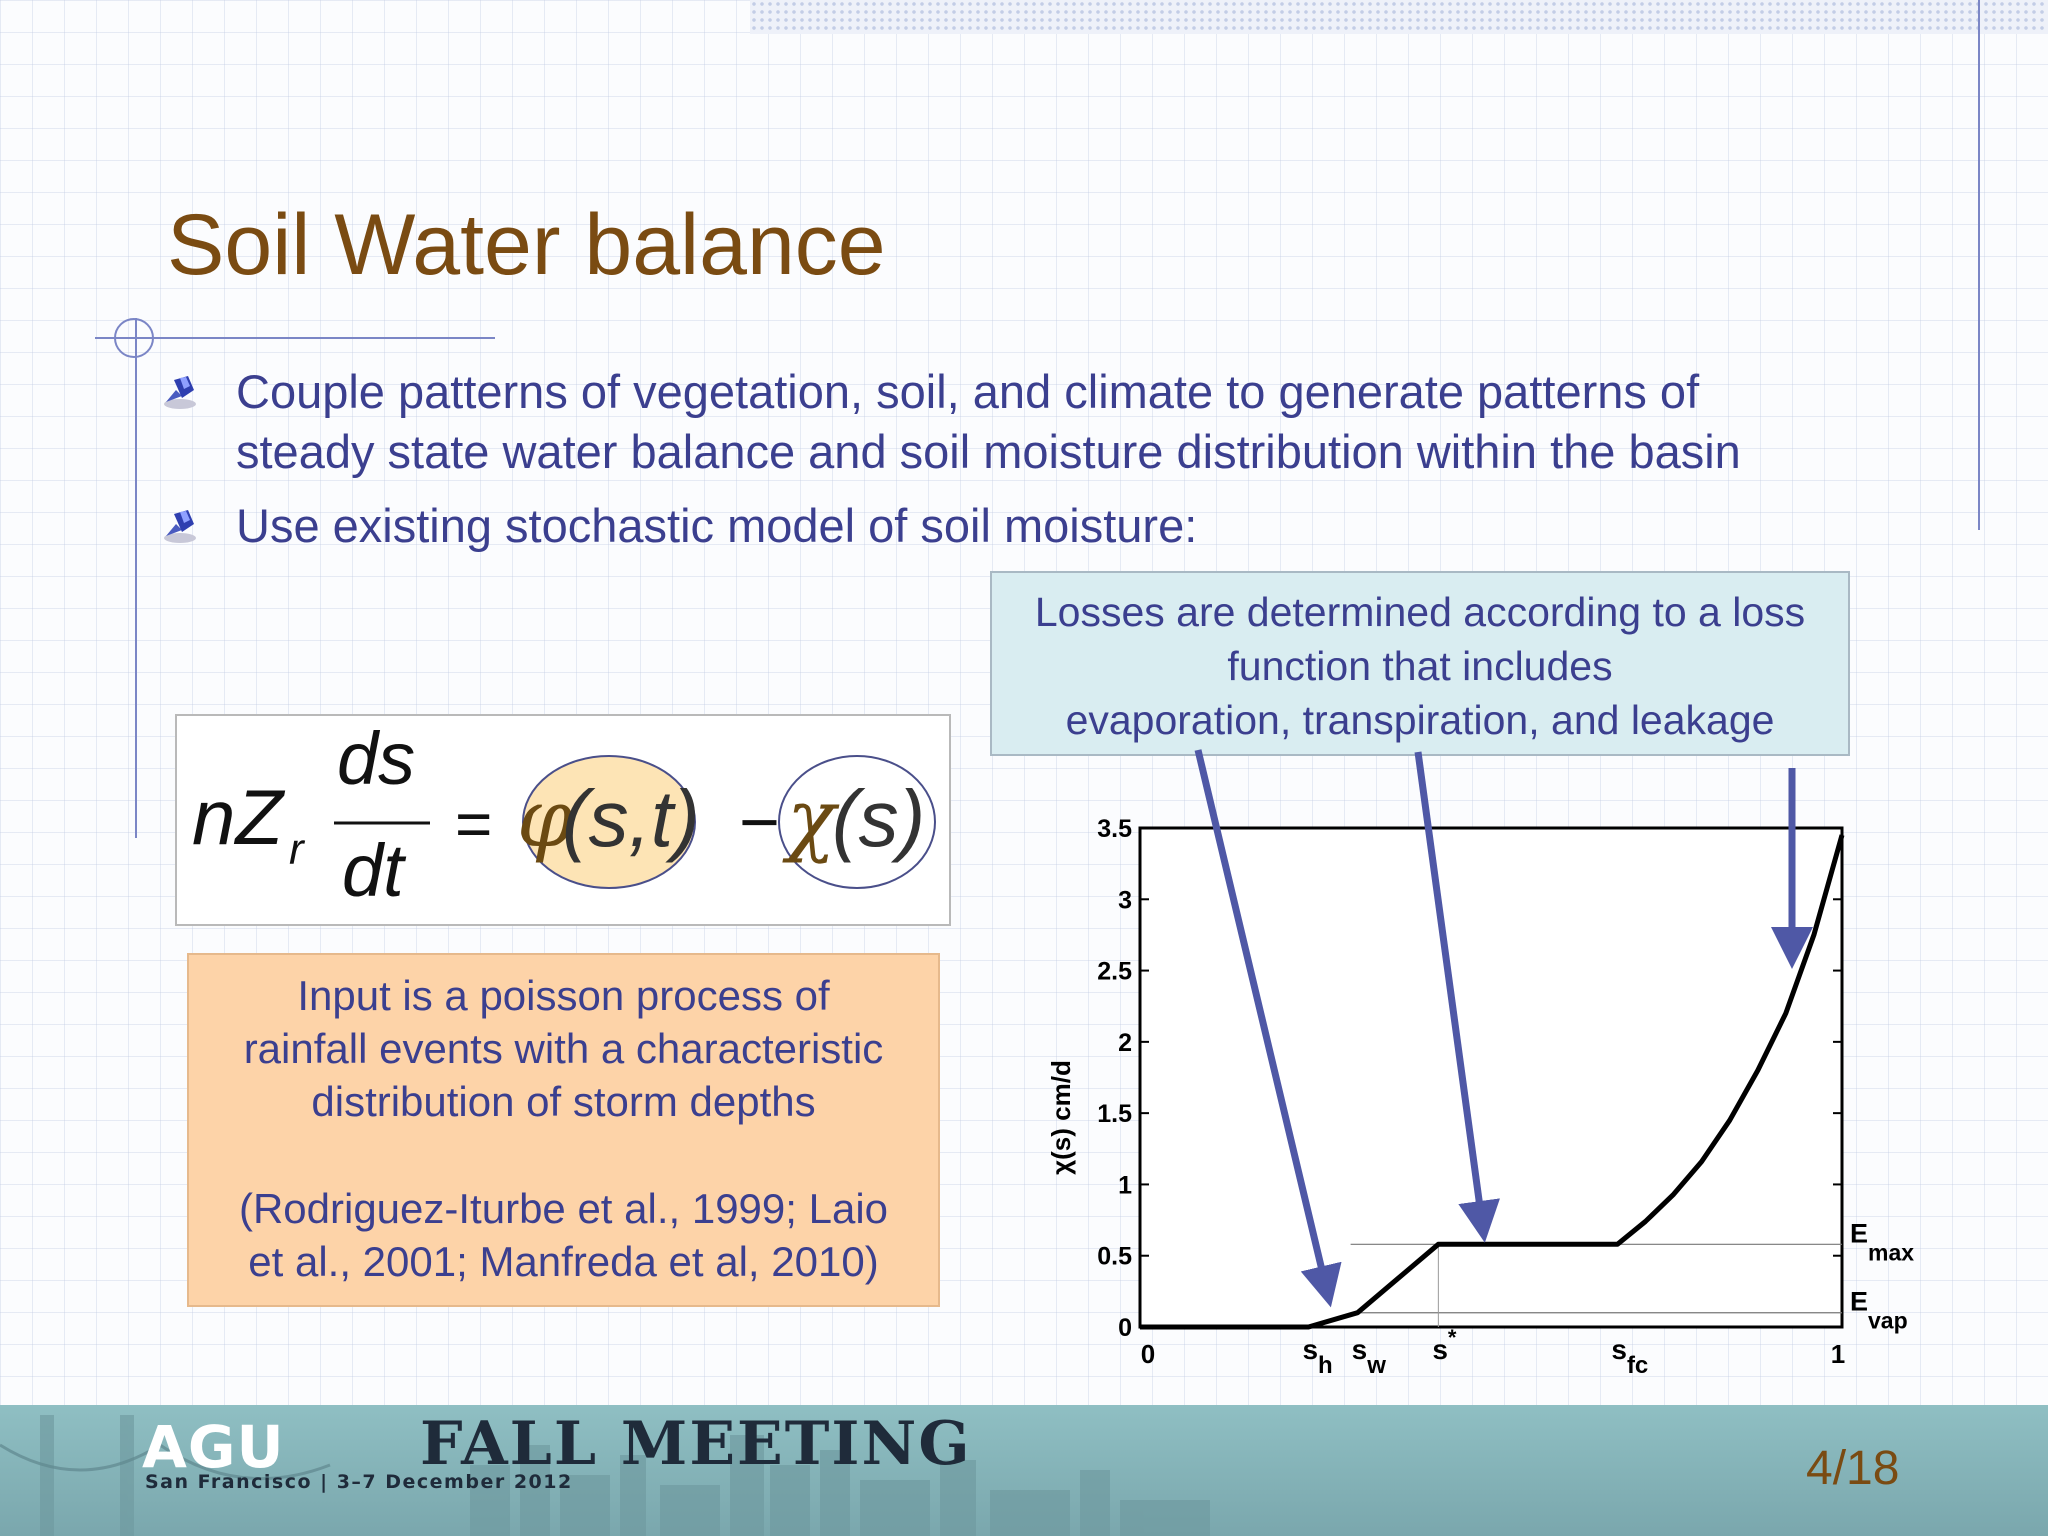 This screenshot has width=2048, height=1536. What do you see at coordinates (1979, 265) in the screenshot?
I see `right-accent-line` at bounding box center [1979, 265].